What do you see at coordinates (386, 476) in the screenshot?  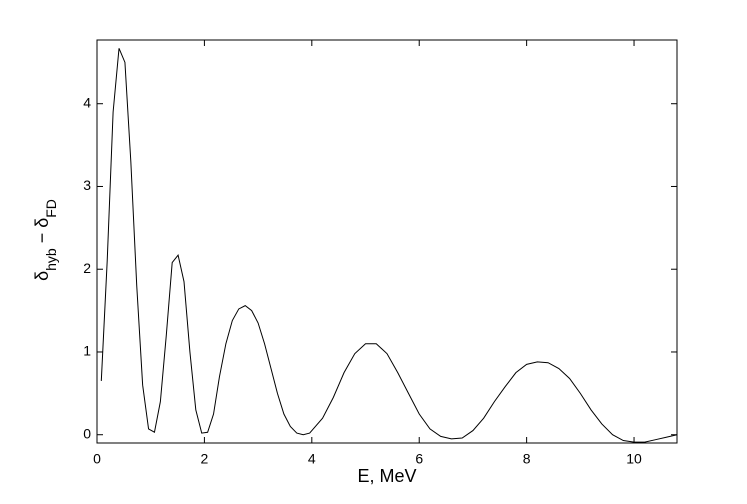 I see `x-axis-label: E, MeV` at bounding box center [386, 476].